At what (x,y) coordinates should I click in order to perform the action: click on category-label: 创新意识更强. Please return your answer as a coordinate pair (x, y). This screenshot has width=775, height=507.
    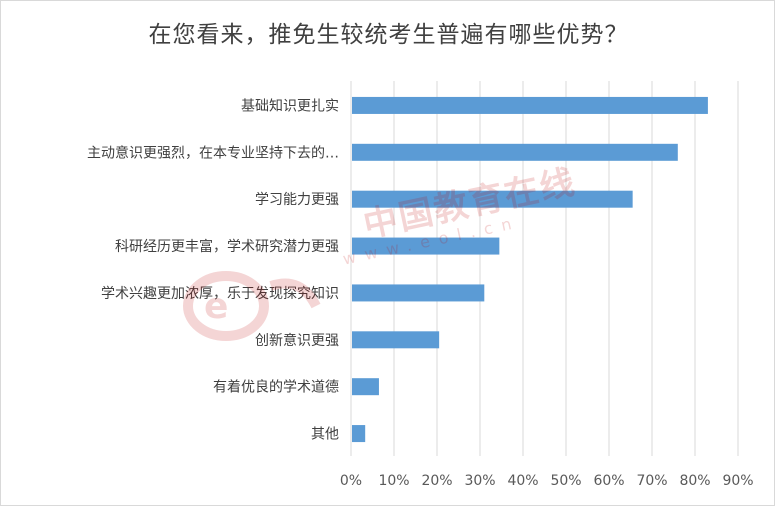
    Looking at the image, I should click on (297, 340).